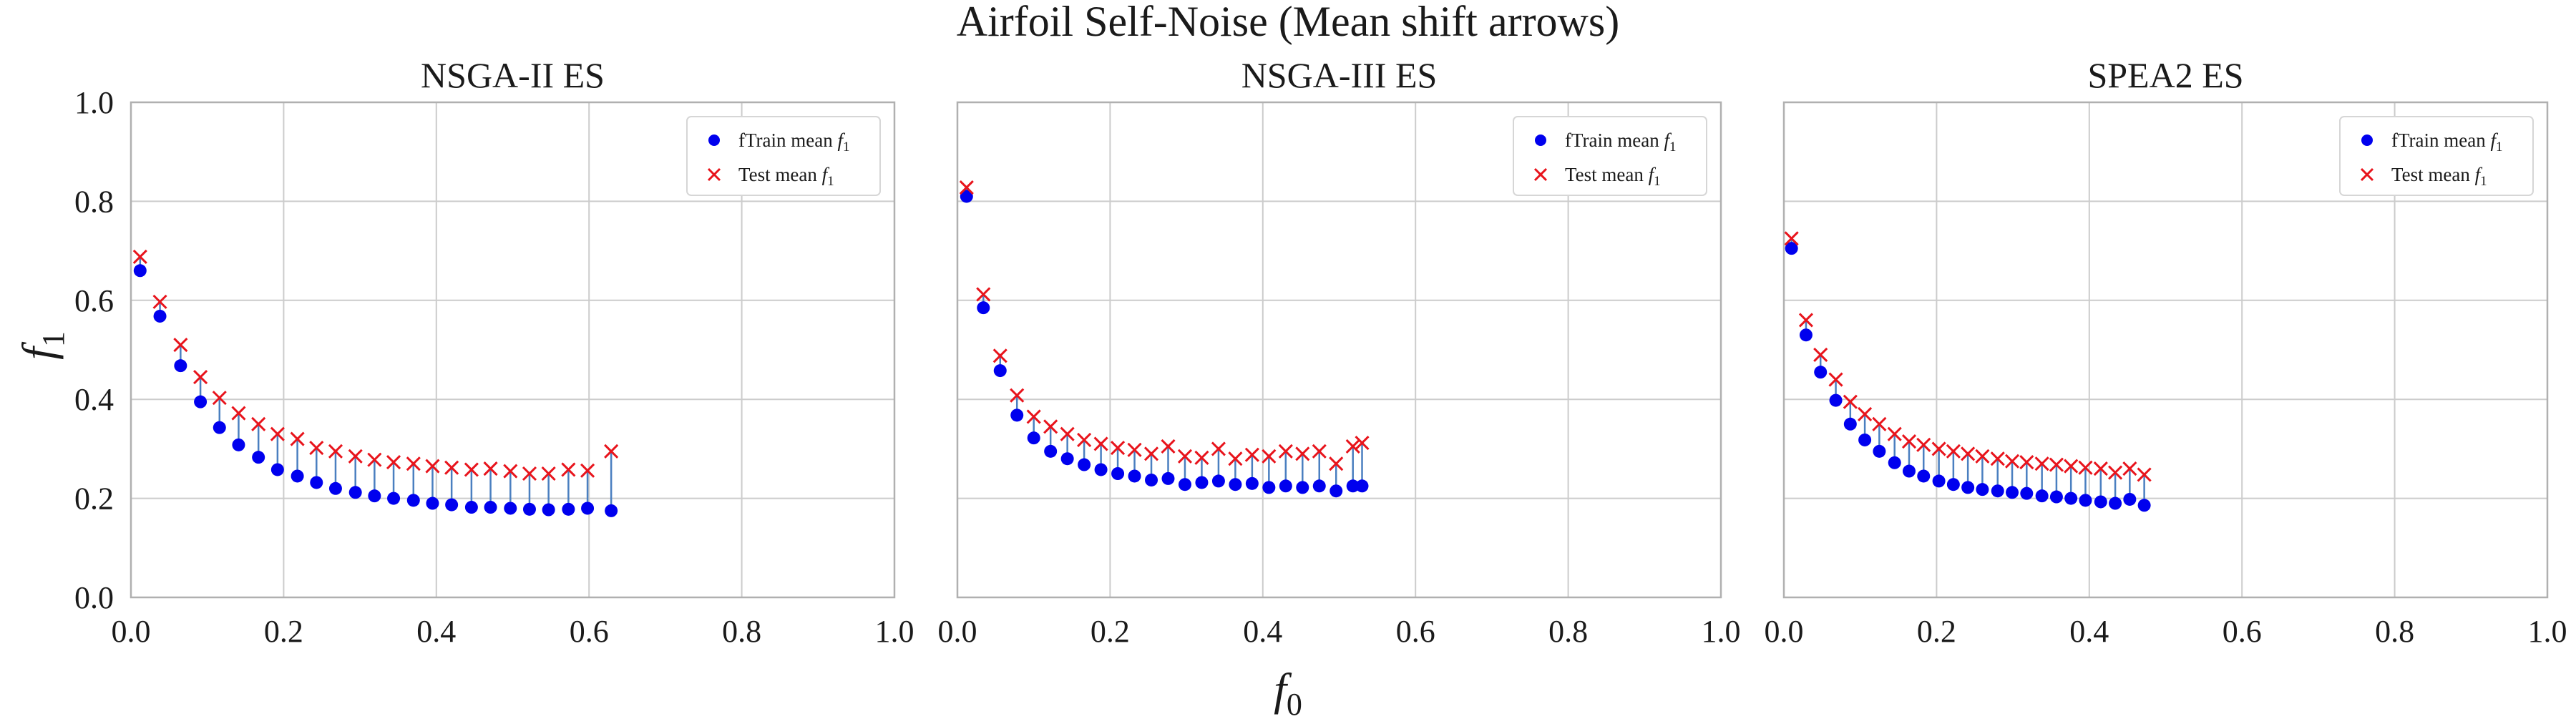 Image resolution: width=2576 pixels, height=719 pixels. What do you see at coordinates (94, 103) in the screenshot?
I see `y-tick-label: 1.0` at bounding box center [94, 103].